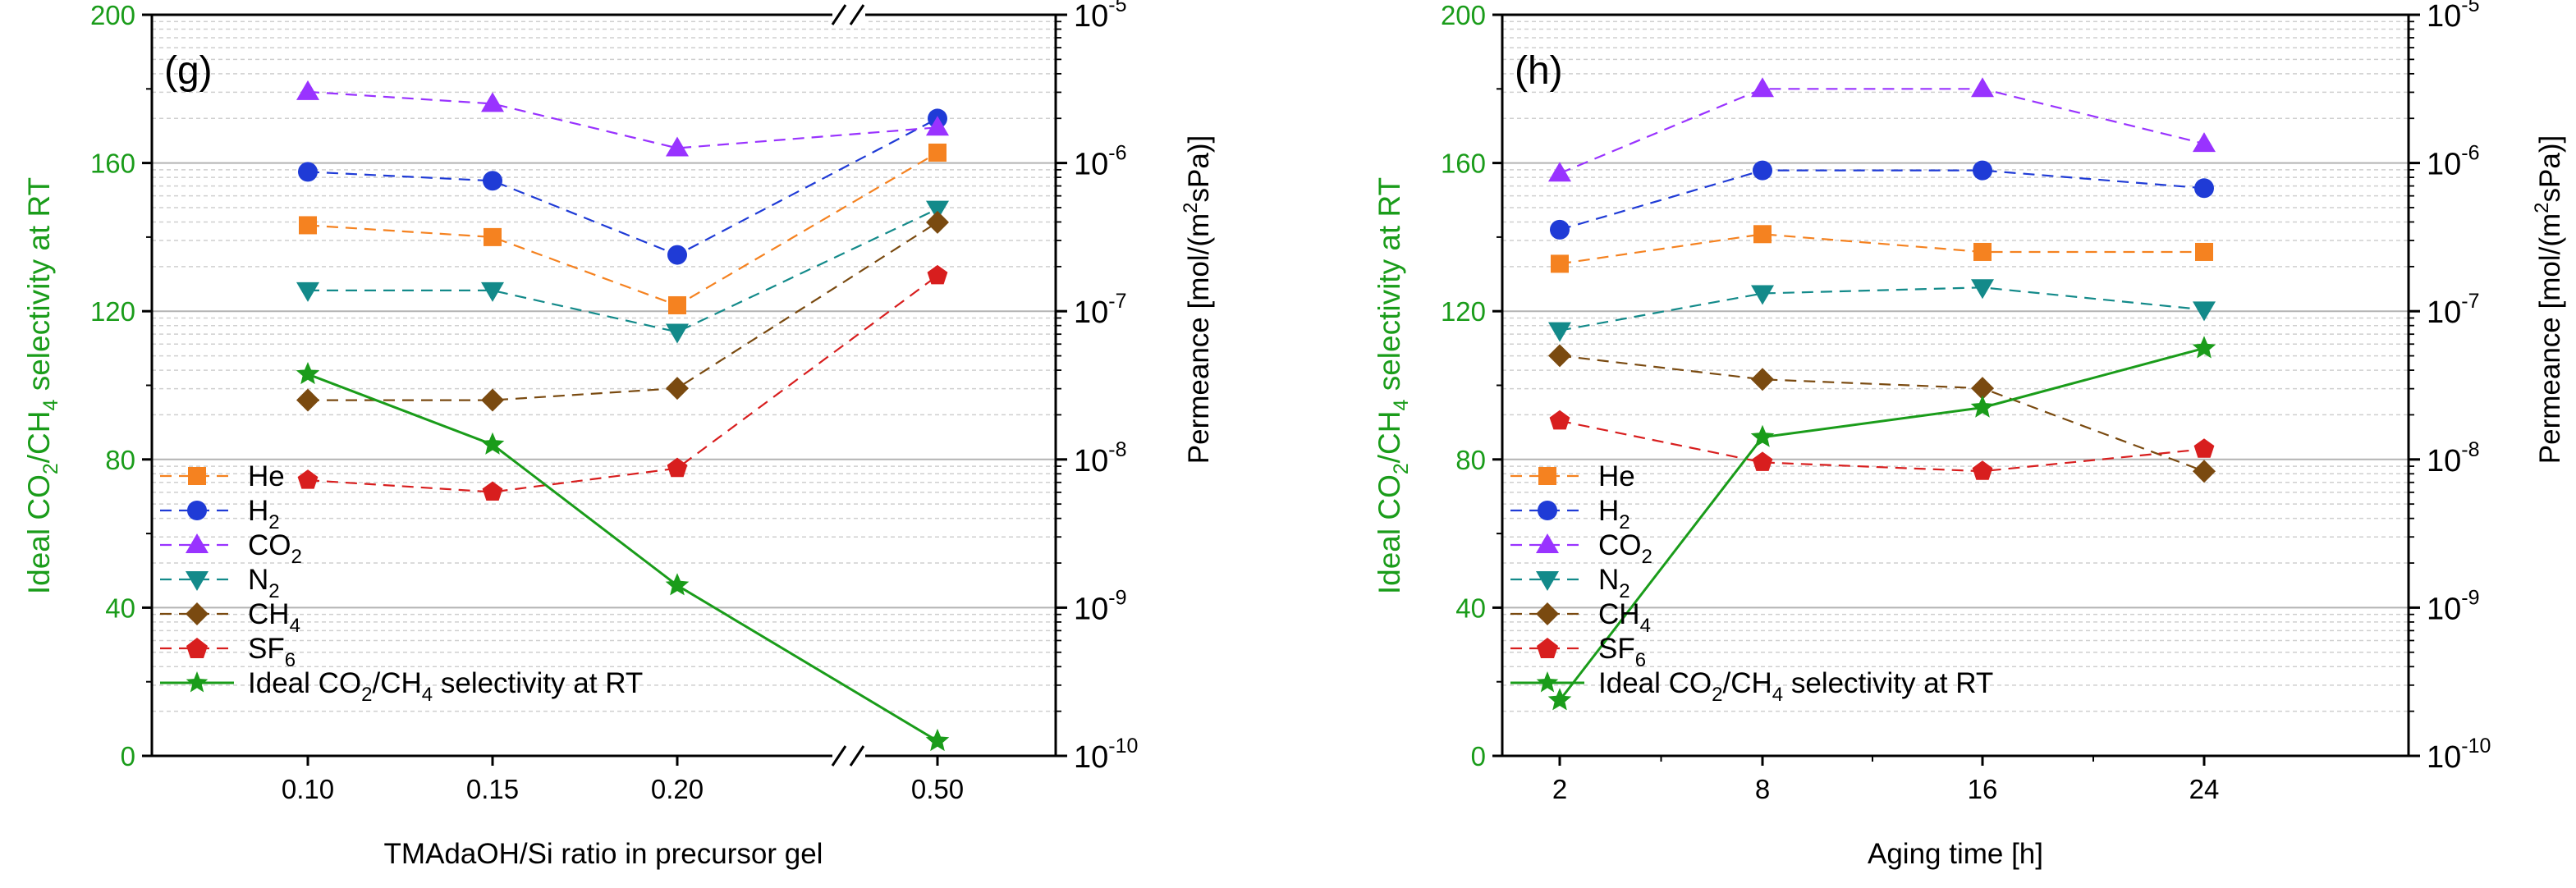  What do you see at coordinates (2470, 597) in the screenshot?
I see `right-tick-label-exp: -9` at bounding box center [2470, 597].